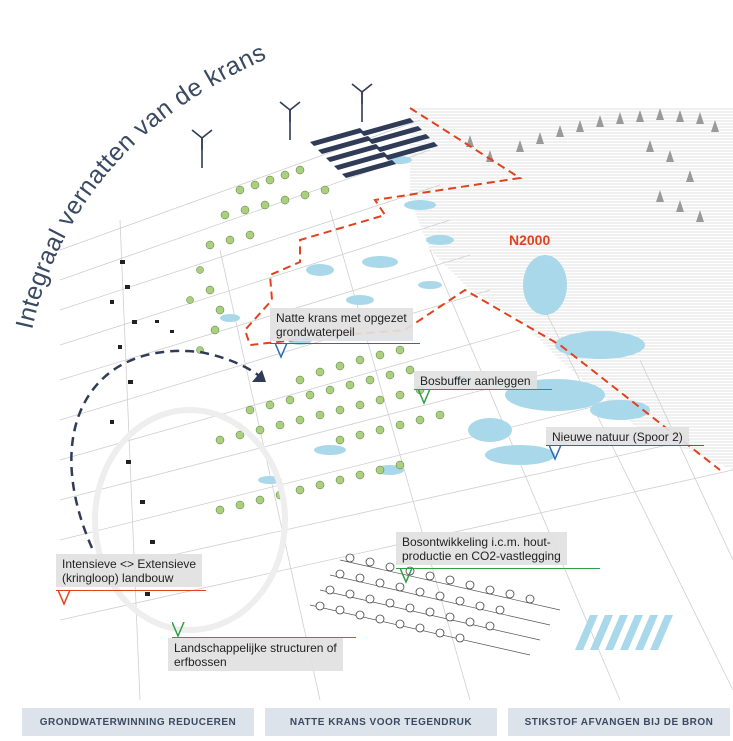 The height and width of the screenshot is (741, 733). Describe the element at coordinates (264, 637) in the screenshot. I see `callout-landschap-underline` at that location.